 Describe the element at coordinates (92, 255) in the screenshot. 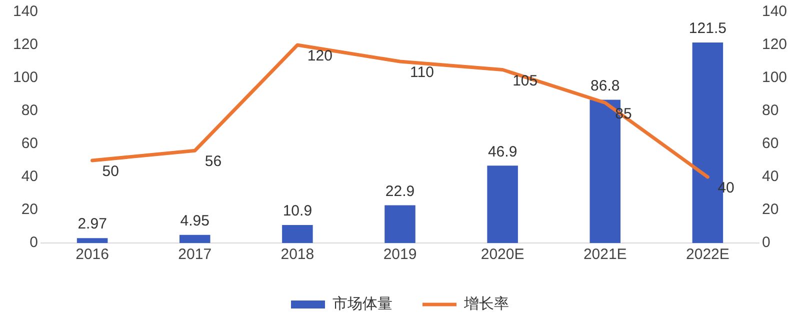

I see `x-tick-label: 2016` at that location.